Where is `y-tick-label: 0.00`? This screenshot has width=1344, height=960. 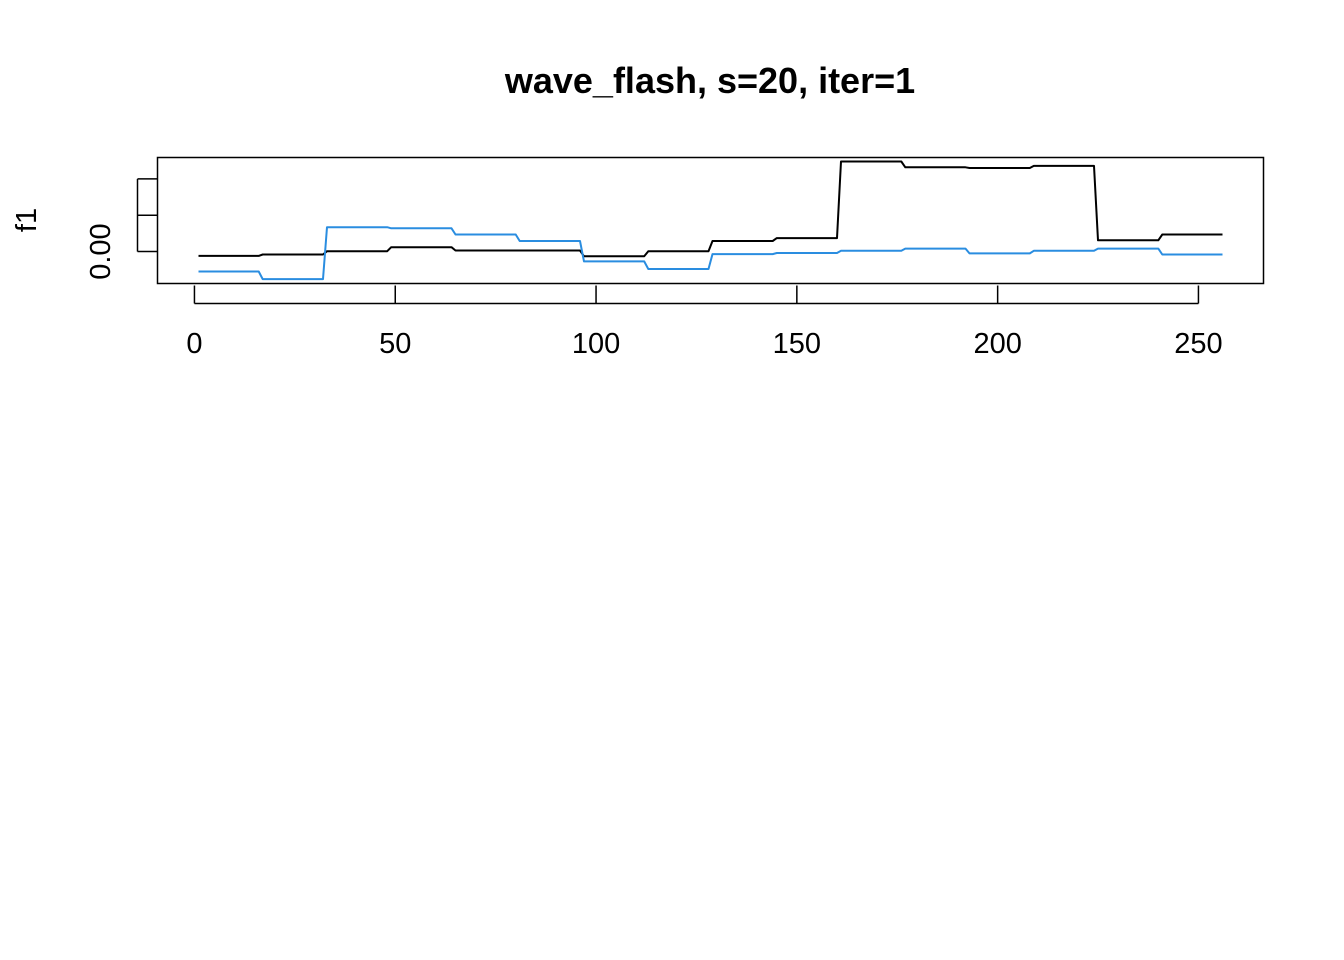
y-tick-label: 0.00 is located at coordinates (101, 251).